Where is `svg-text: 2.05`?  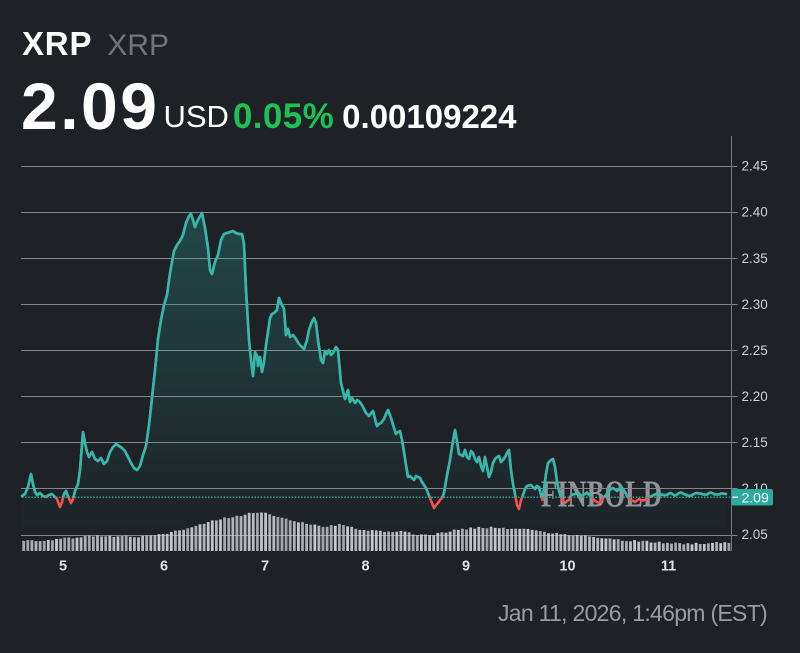 svg-text: 2.05 is located at coordinates (755, 534).